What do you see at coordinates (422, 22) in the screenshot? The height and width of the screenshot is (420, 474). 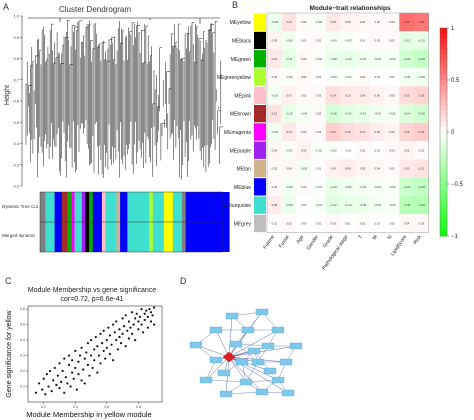 I see `heatmap-cell-value: 0.58` at bounding box center [422, 22].